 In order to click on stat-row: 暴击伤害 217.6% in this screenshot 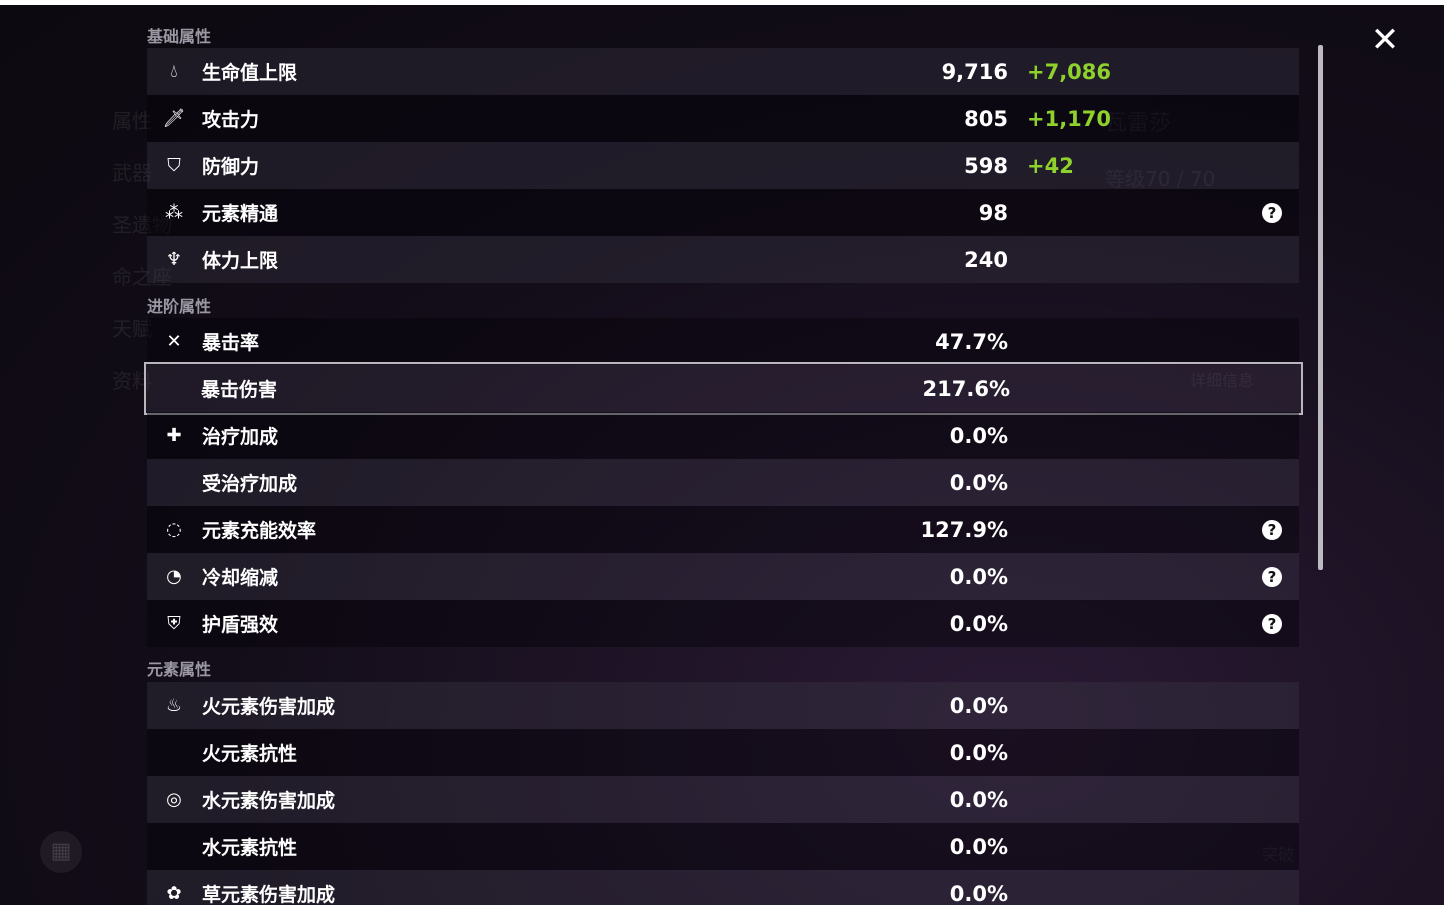, I will do `click(723, 388)`.